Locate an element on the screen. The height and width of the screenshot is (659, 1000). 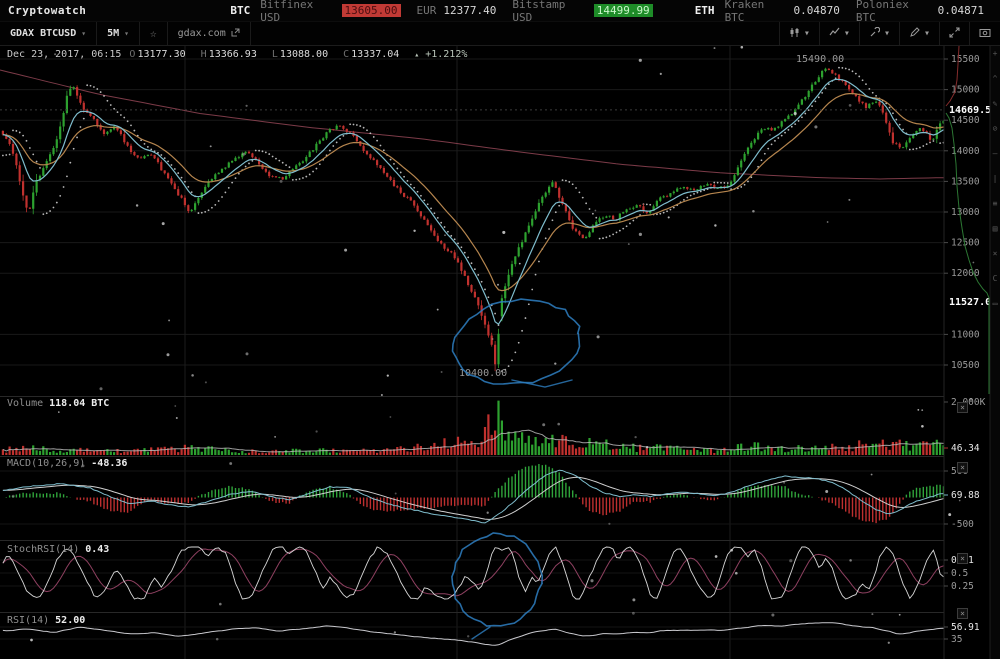
indicators-icon is located at coordinates (834, 34).